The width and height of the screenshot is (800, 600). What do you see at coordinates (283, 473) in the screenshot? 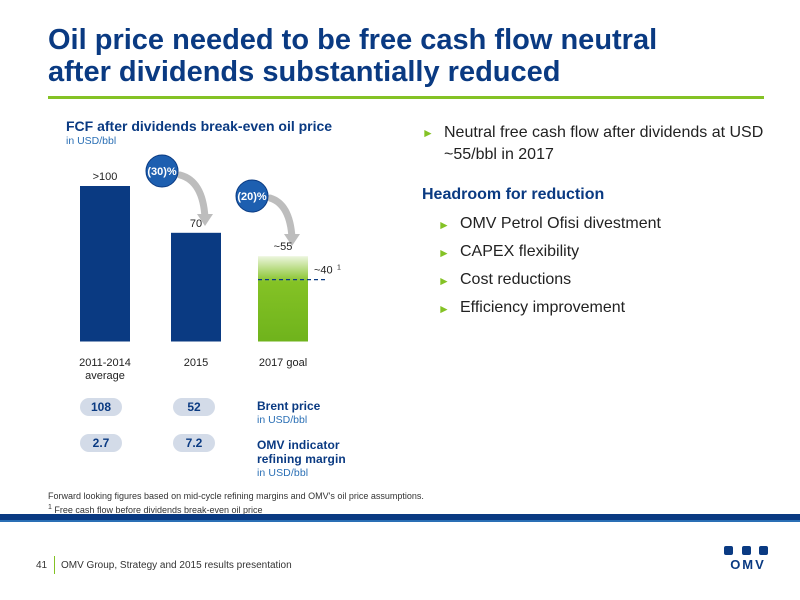
I see `refining-margin-unit: in USD/bbl` at bounding box center [283, 473].